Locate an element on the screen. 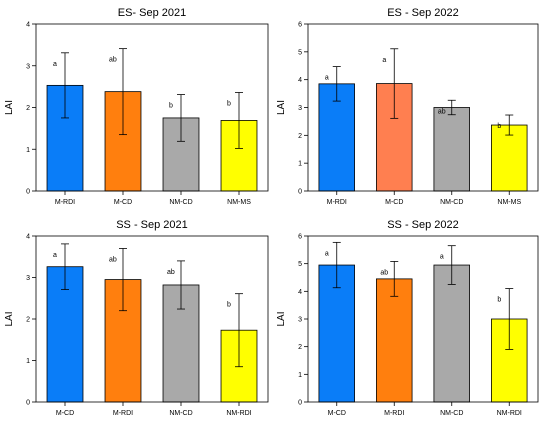 The image size is (550, 421). chart-title: SS - Sep 2021 is located at coordinates (152, 225).